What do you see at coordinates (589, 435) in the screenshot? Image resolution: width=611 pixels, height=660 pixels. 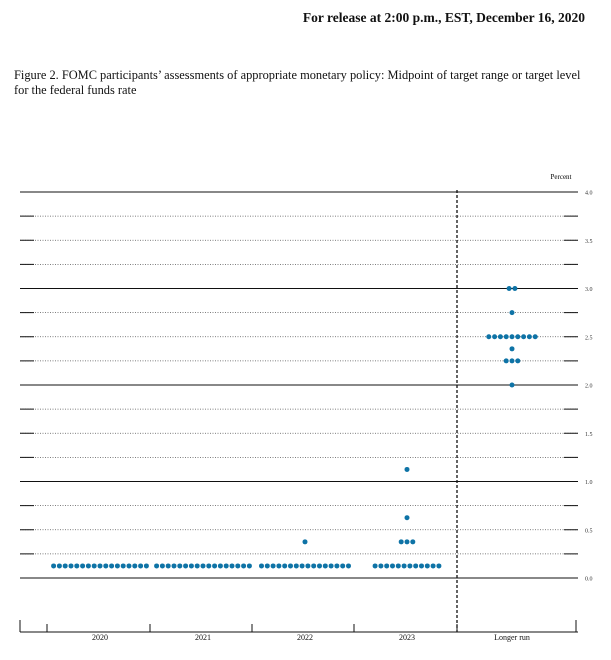 I see `y-tick-label: 1.5` at bounding box center [589, 435].